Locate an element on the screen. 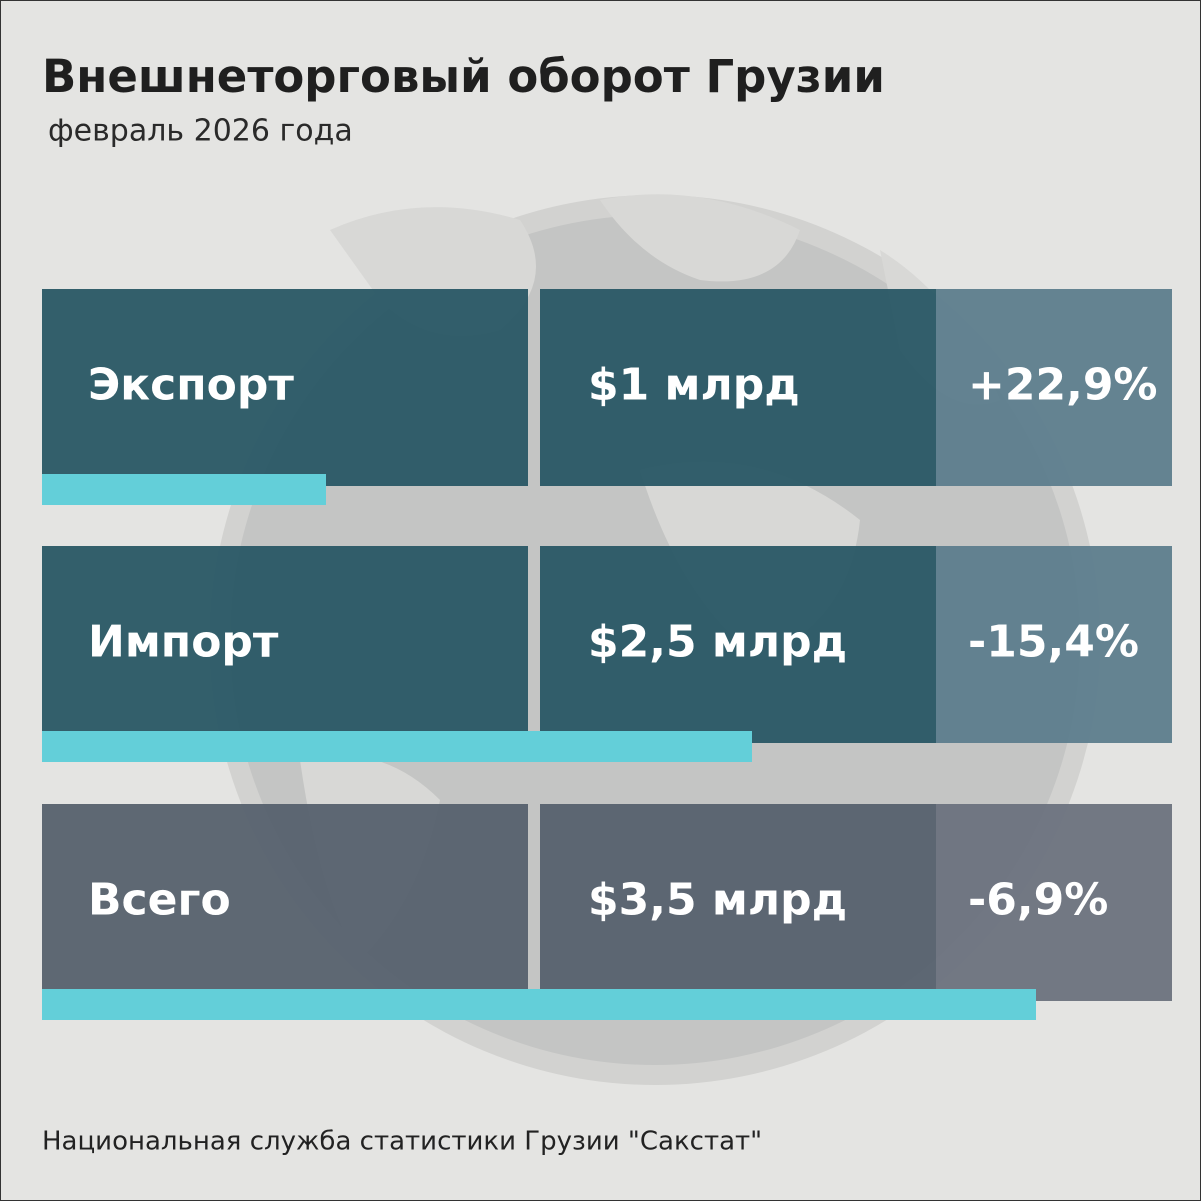  row-label: Импорт is located at coordinates (183, 642).